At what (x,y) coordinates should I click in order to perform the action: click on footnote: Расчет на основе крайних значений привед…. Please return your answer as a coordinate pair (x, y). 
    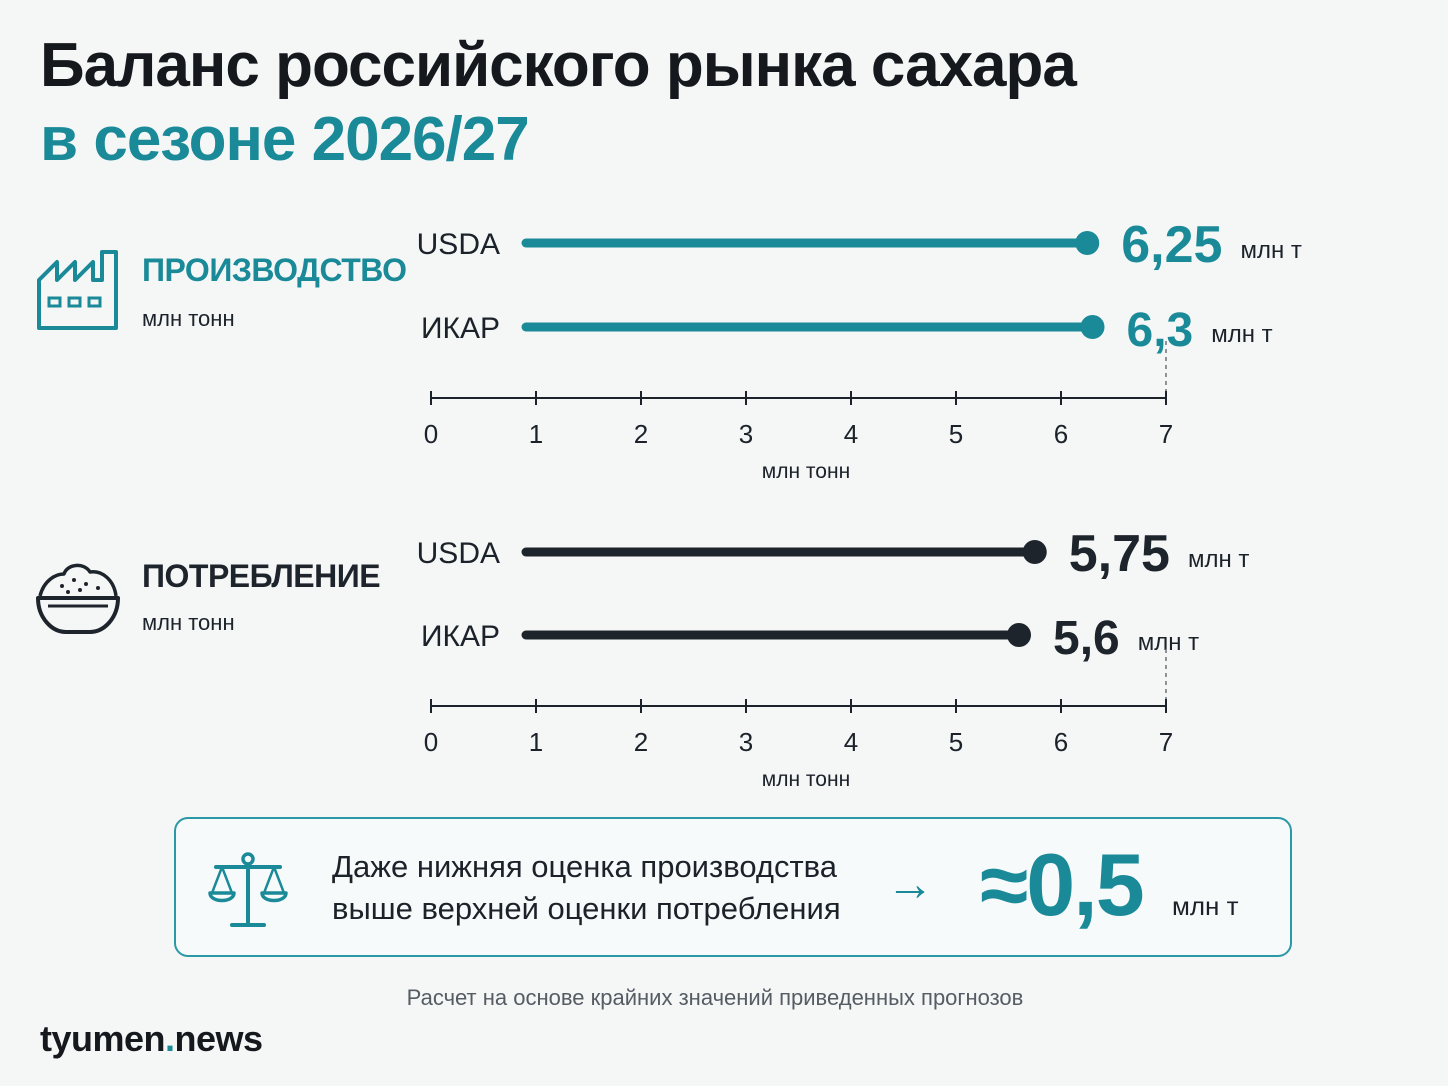
    Looking at the image, I should click on (715, 997).